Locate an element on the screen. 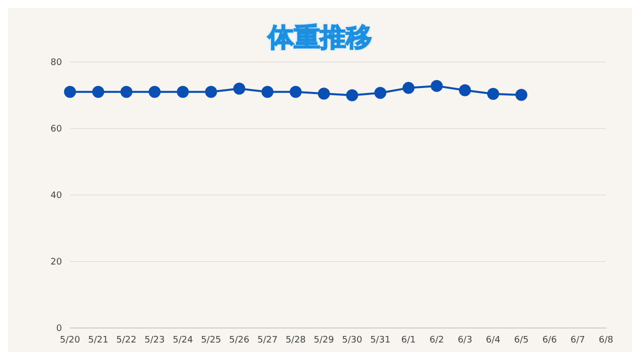 The height and width of the screenshot is (360, 640). x-tick-label: 5/26 is located at coordinates (239, 340).